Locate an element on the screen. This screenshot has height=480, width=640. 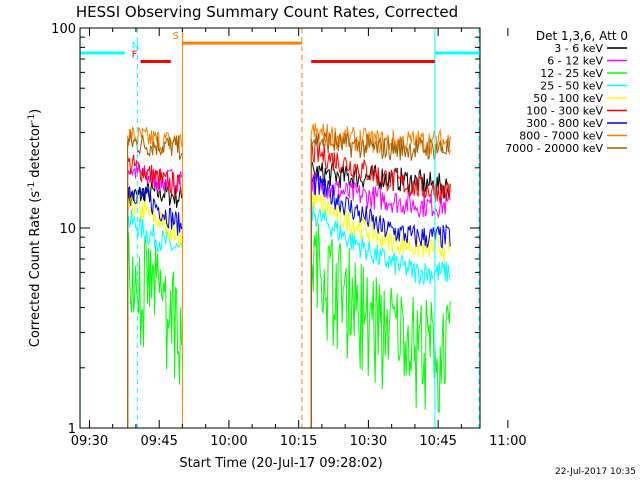
flag-label-s: S is located at coordinates (175, 36).